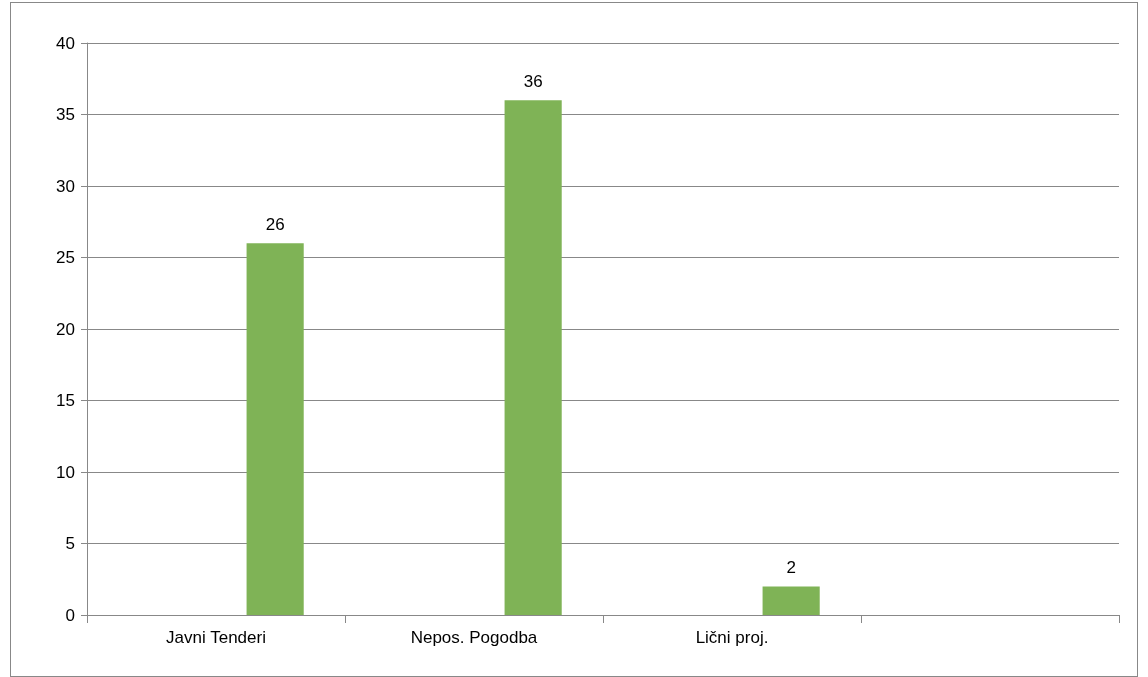 The image size is (1148, 677). I want to click on y-tick-label: 35, so click(65, 114).